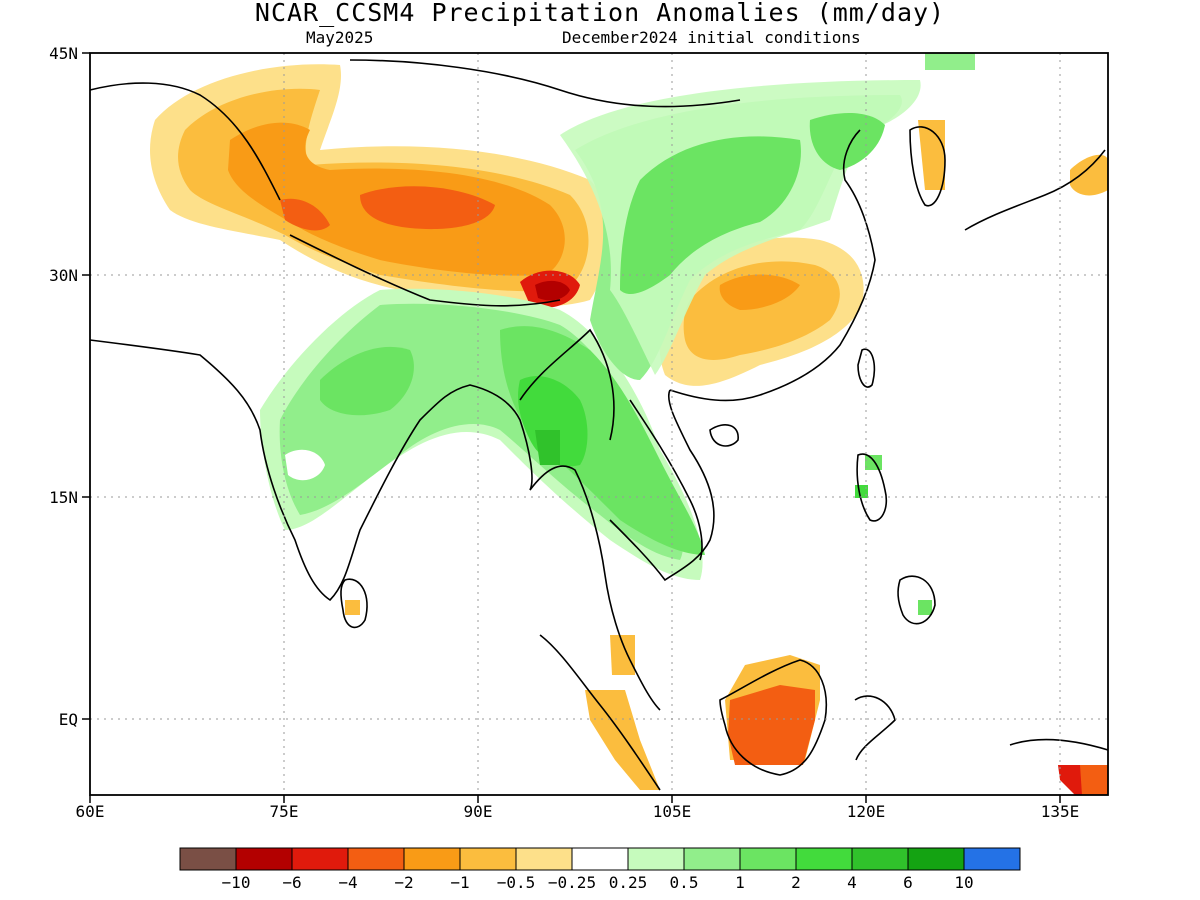 The height and width of the screenshot is (900, 1200). Describe the element at coordinates (63, 497) in the screenshot. I see `lat-label-15n: 15N` at that location.